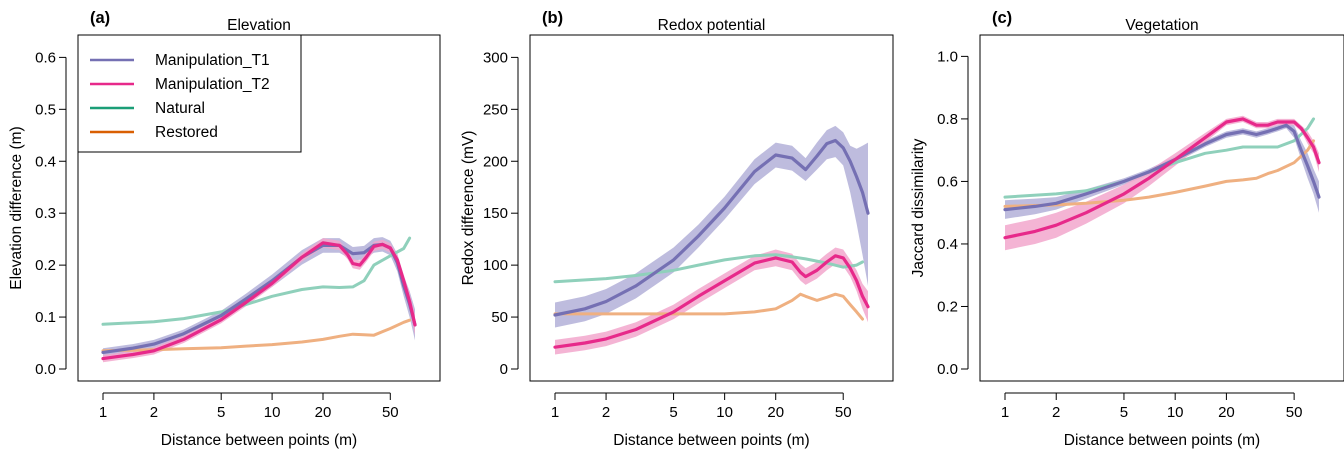 Image resolution: width=1344 pixels, height=452 pixels. I want to click on legend-label-natural: Natural, so click(180, 108).